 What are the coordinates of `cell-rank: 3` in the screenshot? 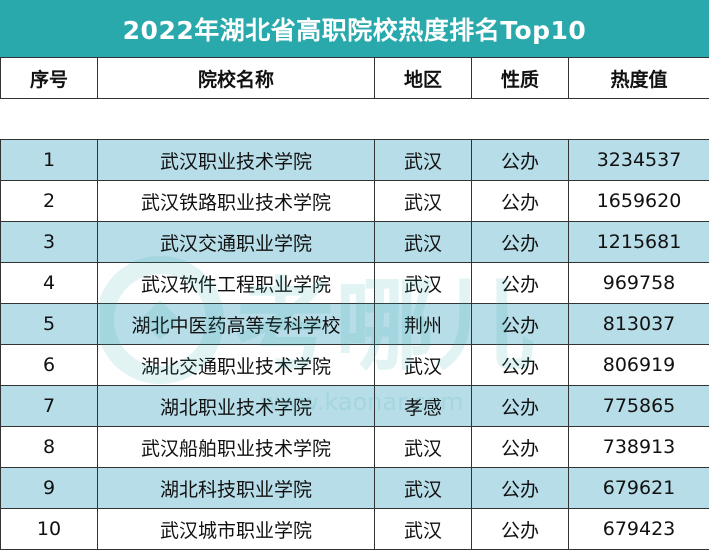 It's located at (49, 242).